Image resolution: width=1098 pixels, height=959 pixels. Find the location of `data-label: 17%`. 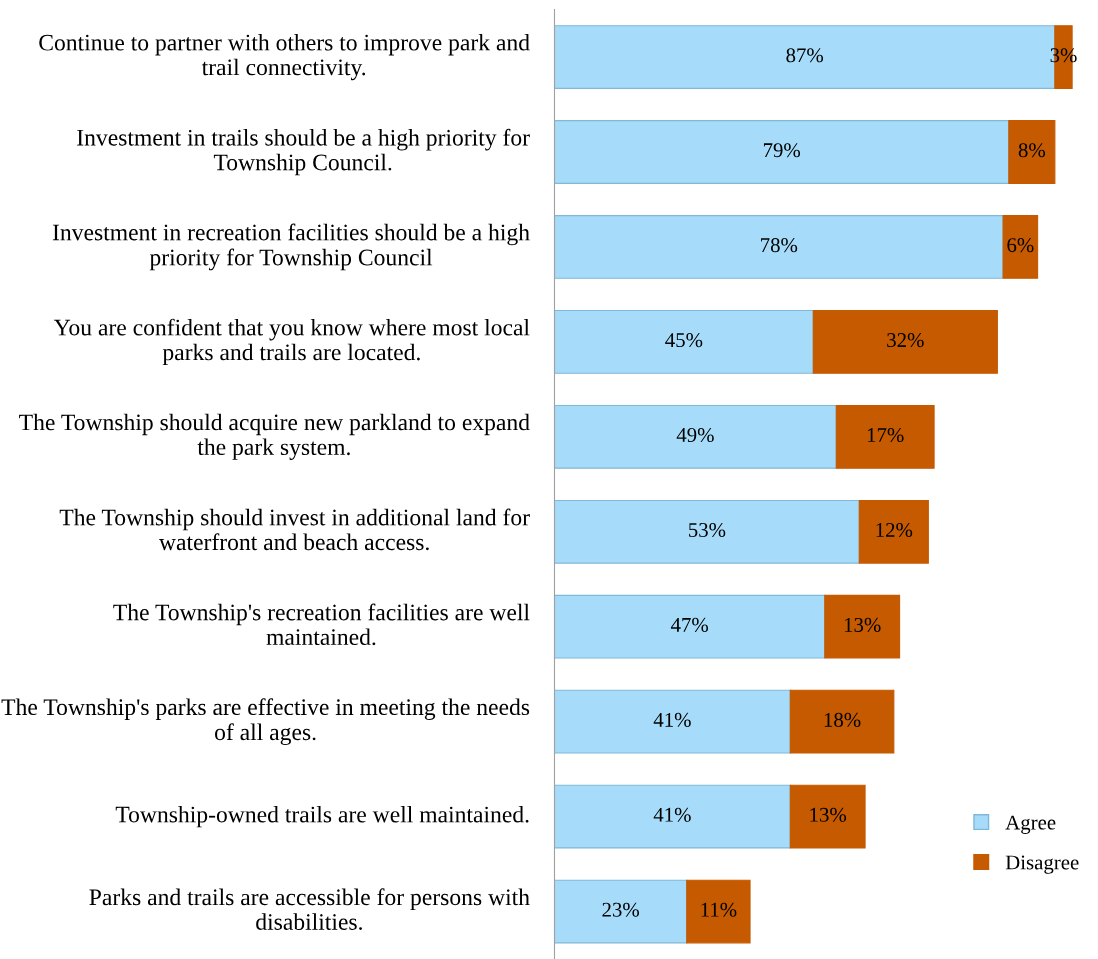

data-label: 17% is located at coordinates (885, 435).